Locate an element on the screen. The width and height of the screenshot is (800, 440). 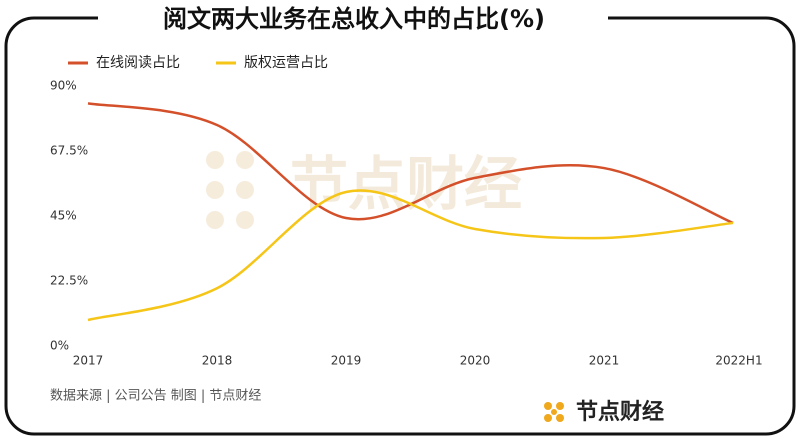
brand: 节点财经 is located at coordinates (620, 412).